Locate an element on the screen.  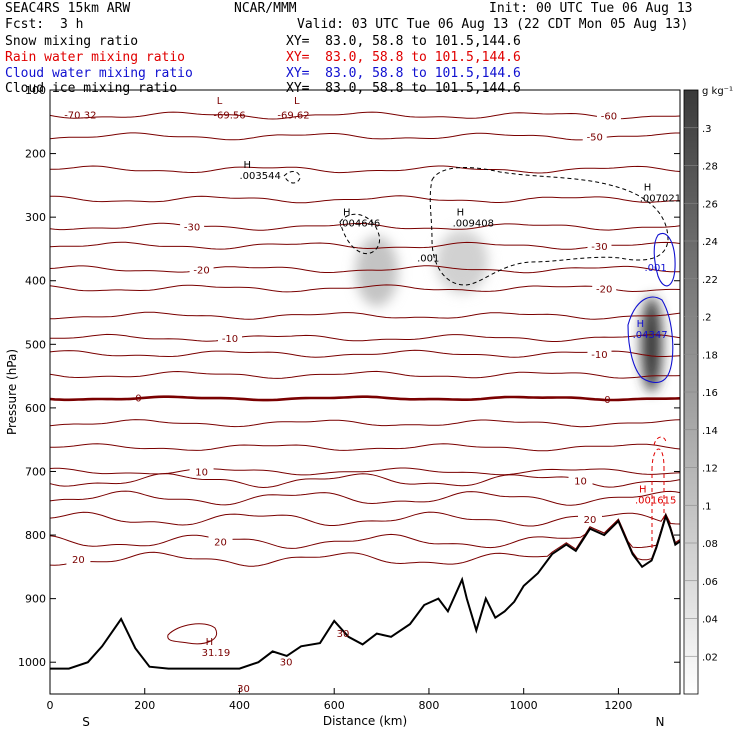
colorbar-unit: g kg⁻¹ is located at coordinates (717, 91).